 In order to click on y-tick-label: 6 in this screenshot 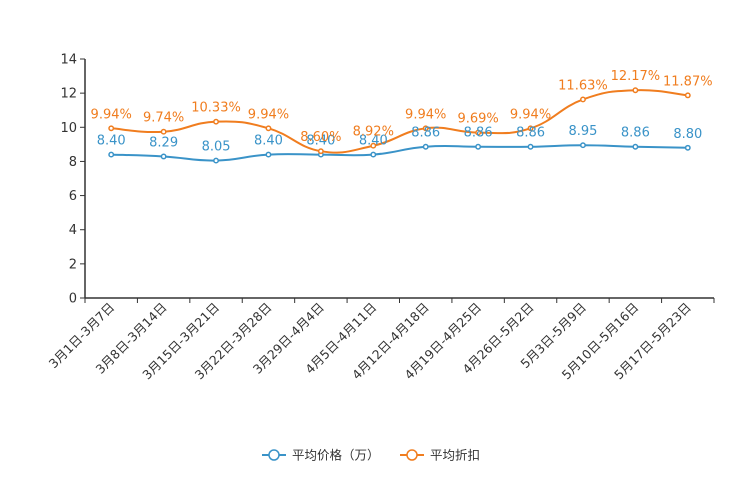, I will do `click(73, 196)`.